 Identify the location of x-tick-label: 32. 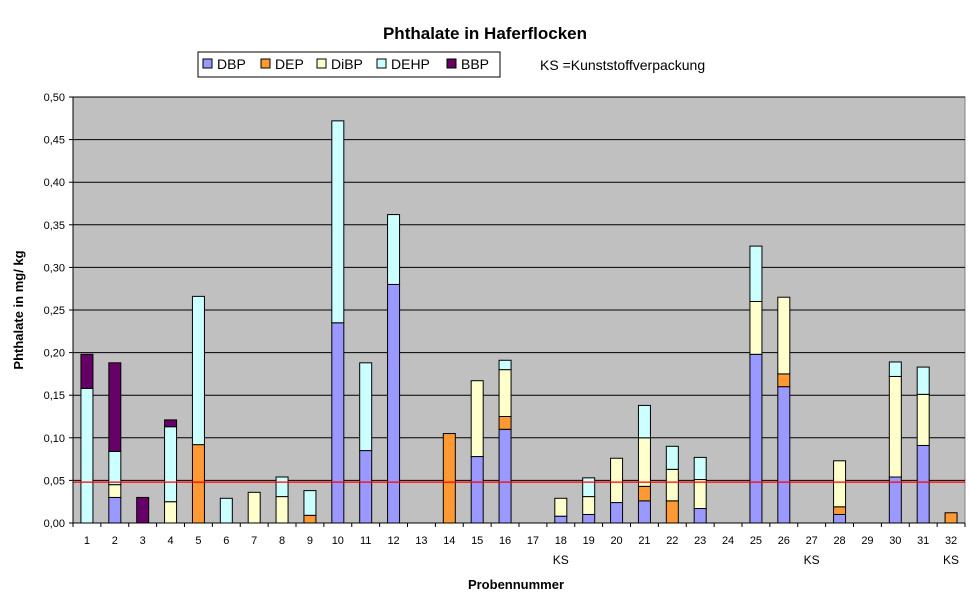
(951, 541).